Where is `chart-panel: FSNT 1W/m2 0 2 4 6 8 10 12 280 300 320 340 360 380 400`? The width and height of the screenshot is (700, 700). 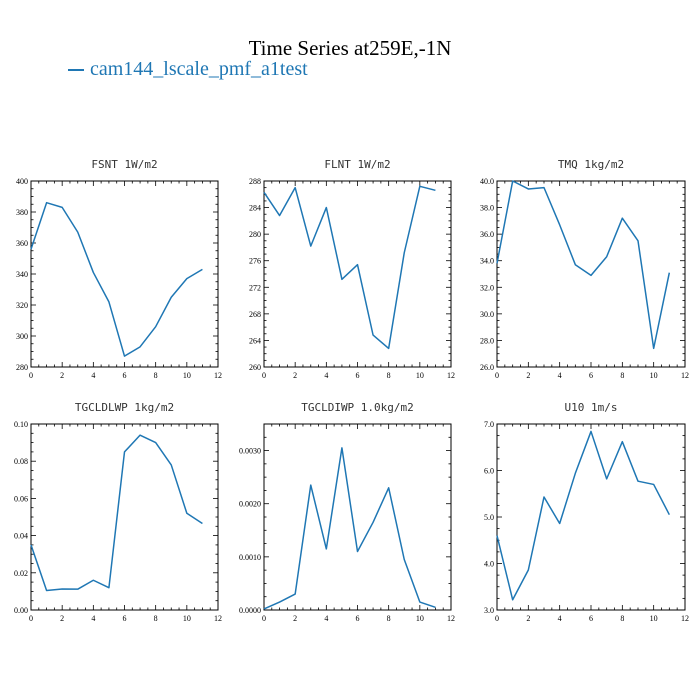
chart-panel: FSNT 1W/m2 0 2 4 6 8 10 12 280 300 320 340 360 380 400 is located at coordinates (119, 269).